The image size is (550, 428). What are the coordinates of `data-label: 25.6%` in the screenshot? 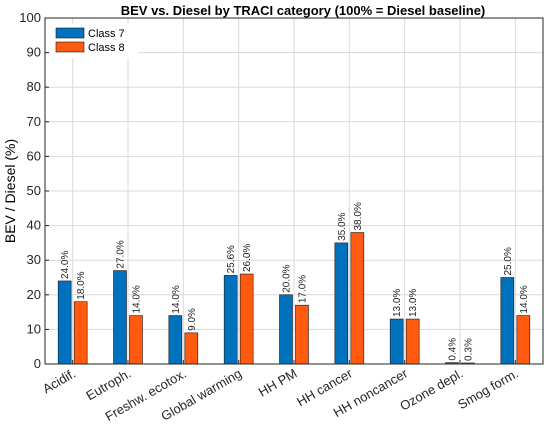 It's located at (231, 259).